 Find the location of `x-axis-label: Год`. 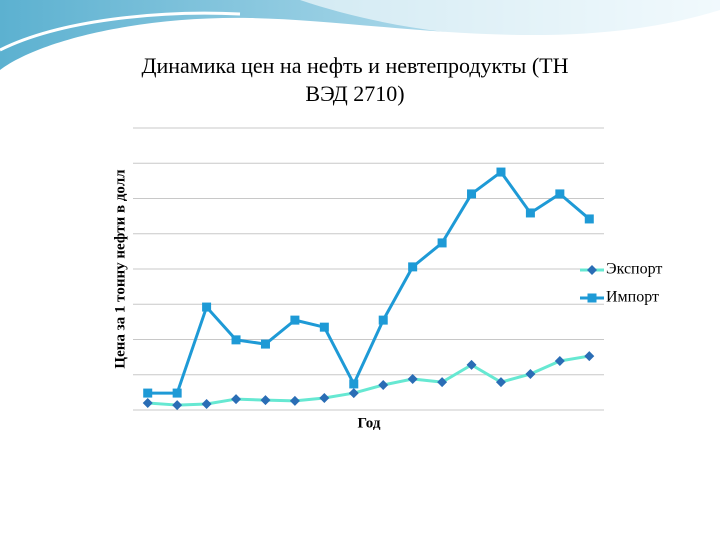

x-axis-label: Год is located at coordinates (369, 423).